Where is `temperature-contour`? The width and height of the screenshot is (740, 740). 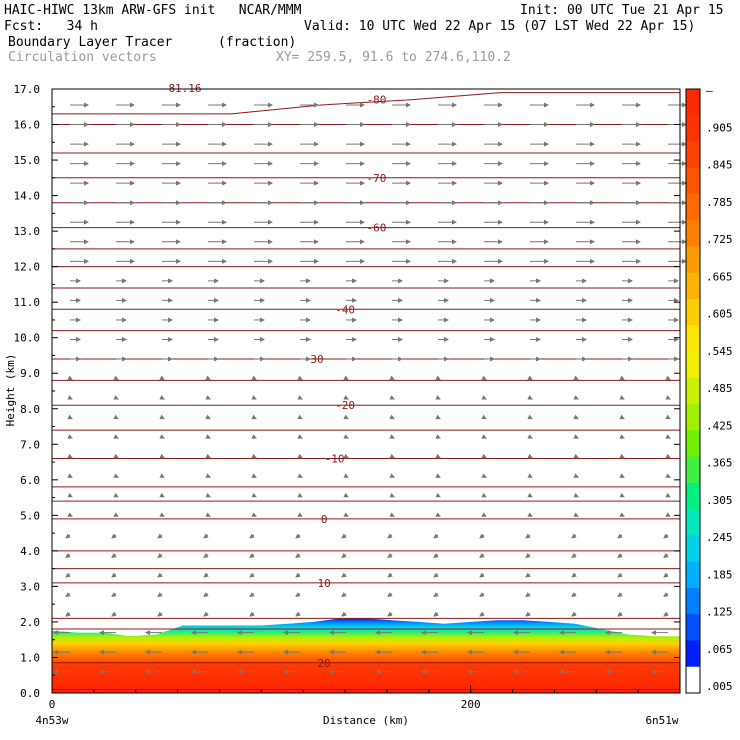
temperature-contour is located at coordinates (366, 103).